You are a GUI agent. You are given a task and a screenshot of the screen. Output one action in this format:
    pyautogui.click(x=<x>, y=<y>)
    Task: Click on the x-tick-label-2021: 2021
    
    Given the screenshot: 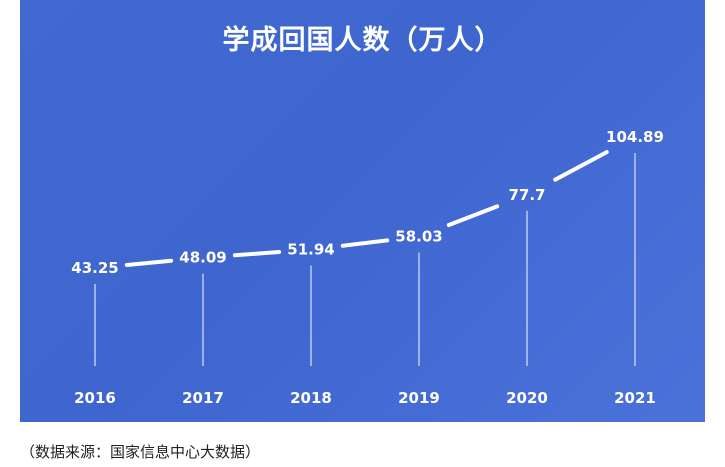 What is the action you would take?
    pyautogui.click(x=635, y=398)
    